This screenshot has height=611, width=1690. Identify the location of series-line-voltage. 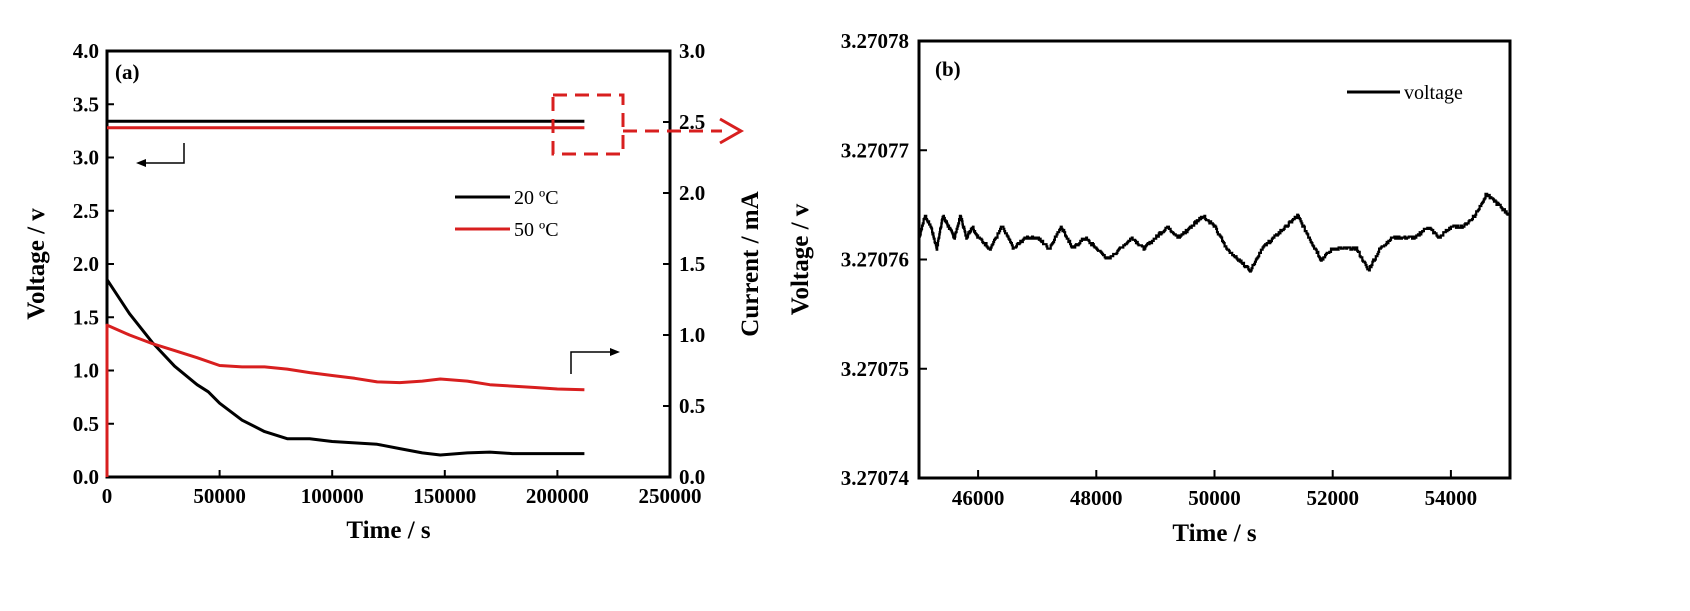
(1214, 232).